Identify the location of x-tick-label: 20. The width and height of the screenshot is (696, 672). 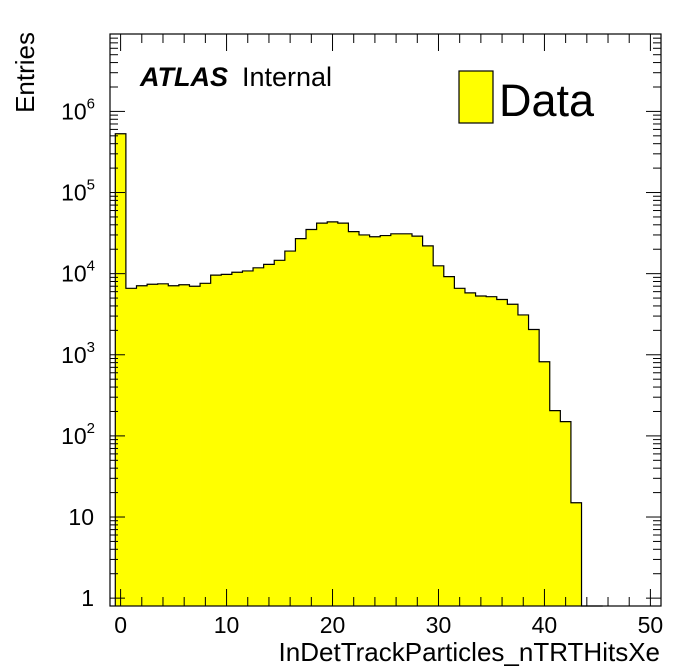
(333, 625).